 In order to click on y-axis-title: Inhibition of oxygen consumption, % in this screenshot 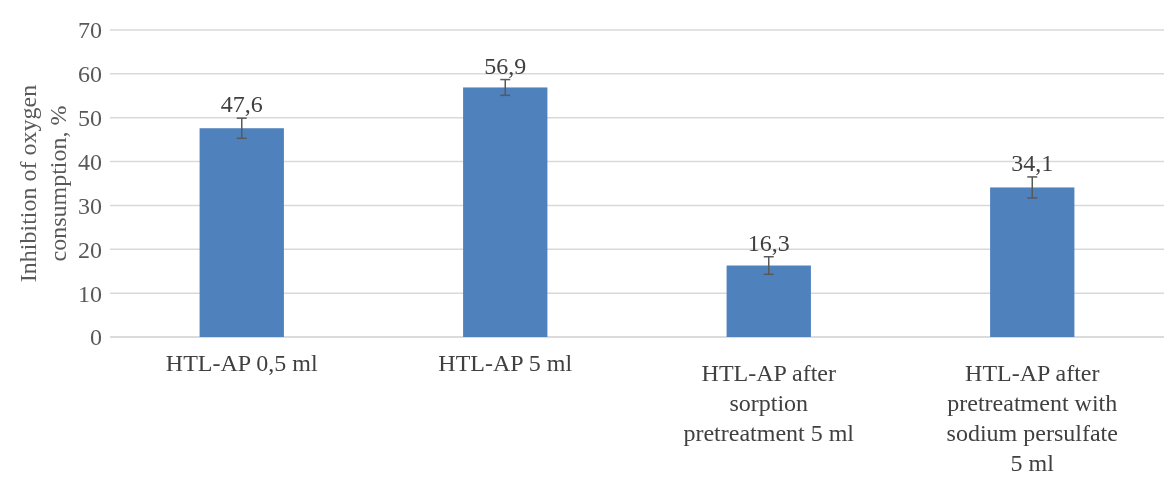, I will do `click(43, 183)`.